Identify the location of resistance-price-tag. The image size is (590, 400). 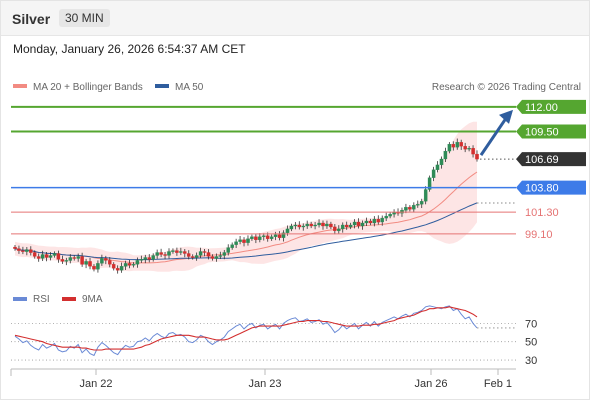
(551, 106).